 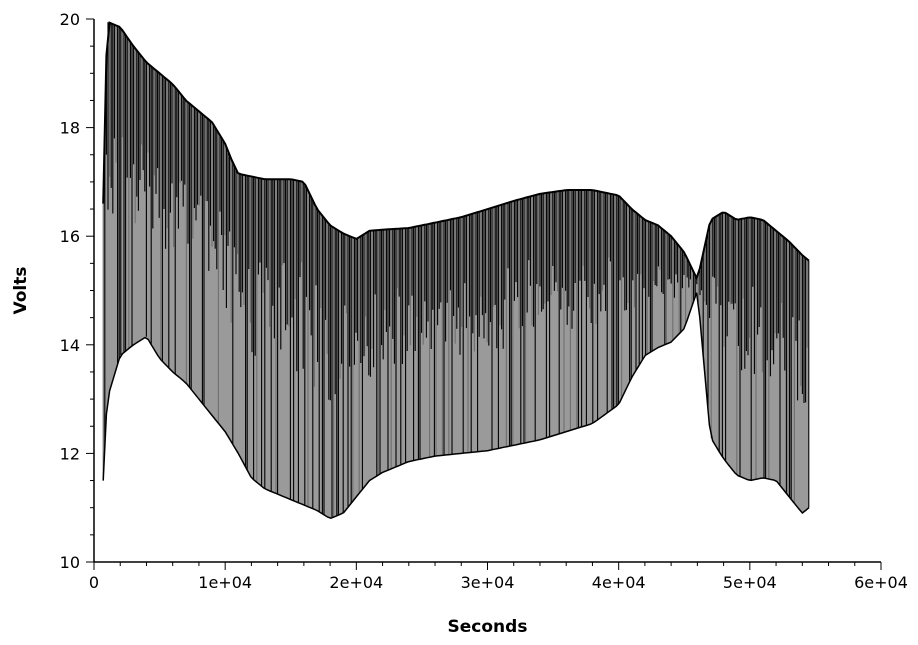 What do you see at coordinates (21, 291) in the screenshot?
I see `y-axis-title: Volts` at bounding box center [21, 291].